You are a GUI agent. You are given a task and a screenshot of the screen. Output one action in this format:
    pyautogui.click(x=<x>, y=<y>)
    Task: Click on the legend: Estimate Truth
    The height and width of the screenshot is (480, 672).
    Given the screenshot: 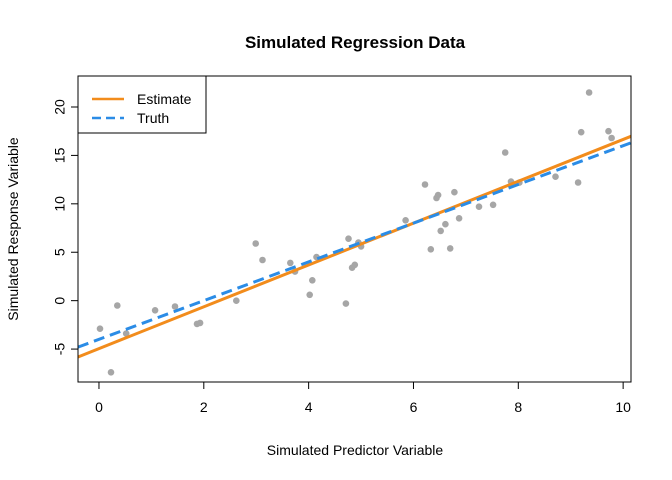 What is the action you would take?
    pyautogui.click(x=142, y=104)
    